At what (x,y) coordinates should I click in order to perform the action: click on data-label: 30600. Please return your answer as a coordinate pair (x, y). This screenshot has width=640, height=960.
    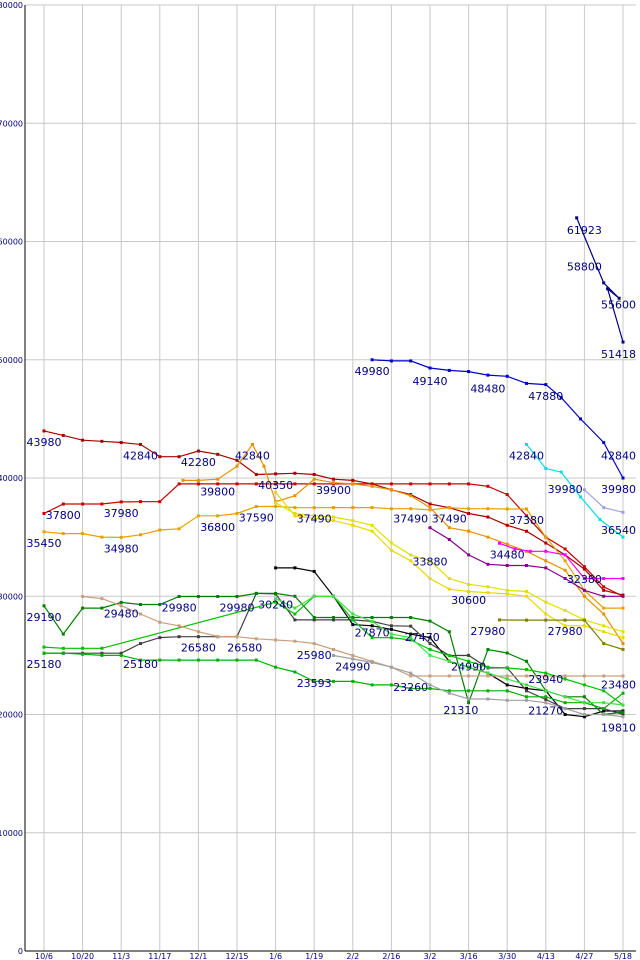
    Looking at the image, I should click on (468, 600).